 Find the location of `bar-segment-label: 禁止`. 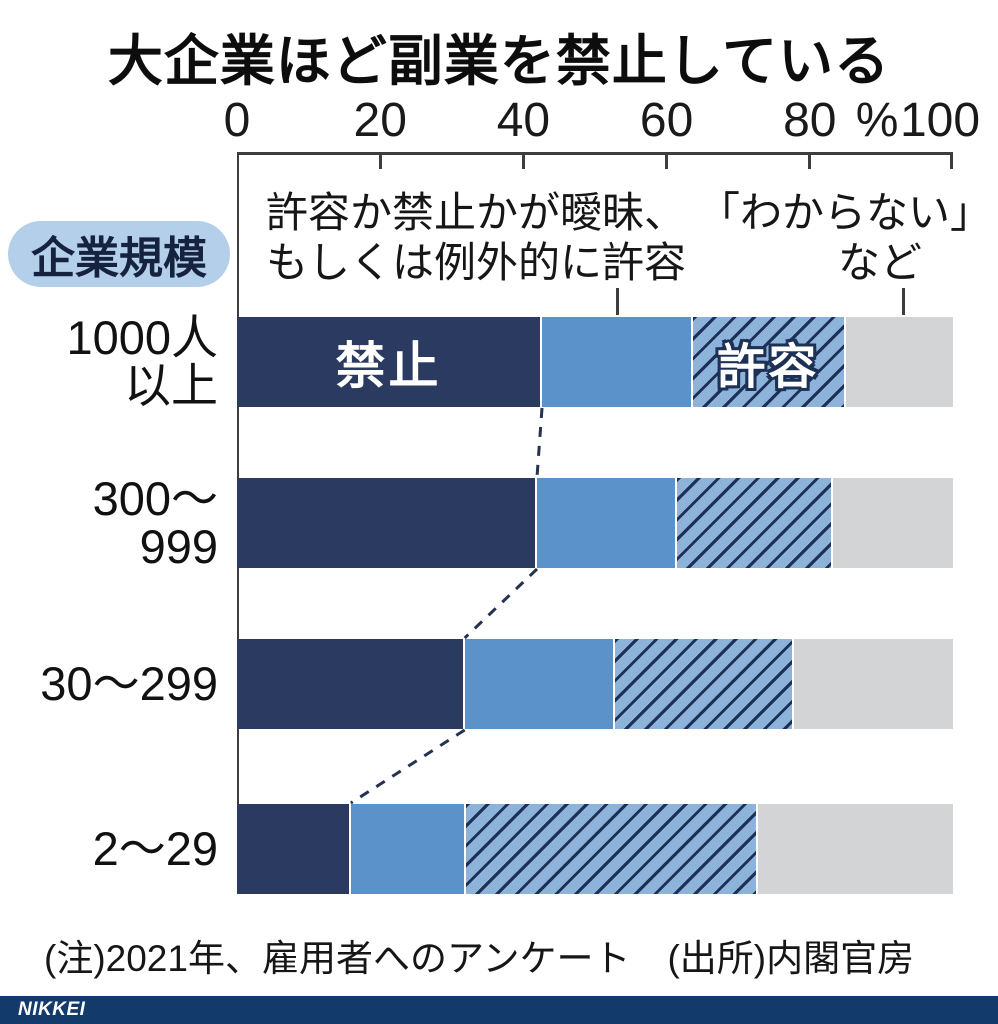

bar-segment-label: 禁止 is located at coordinates (388, 366).